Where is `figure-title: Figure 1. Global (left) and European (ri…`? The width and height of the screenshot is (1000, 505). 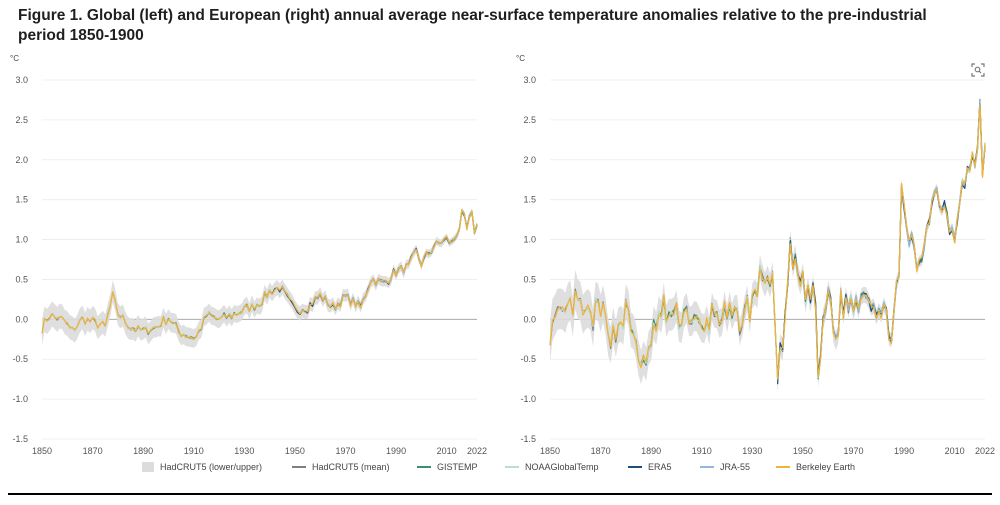
figure-title: Figure 1. Global (left) and European (ri… is located at coordinates (472, 25).